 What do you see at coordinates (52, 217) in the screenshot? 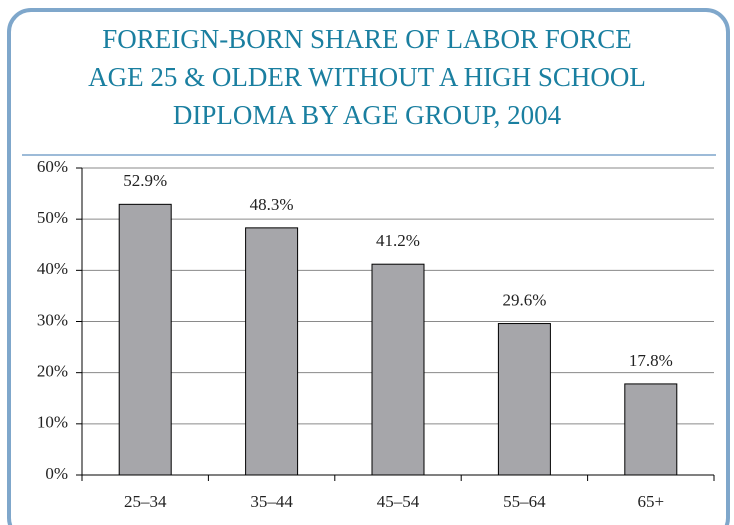
I see `y-tick-label: 50%` at bounding box center [52, 217].